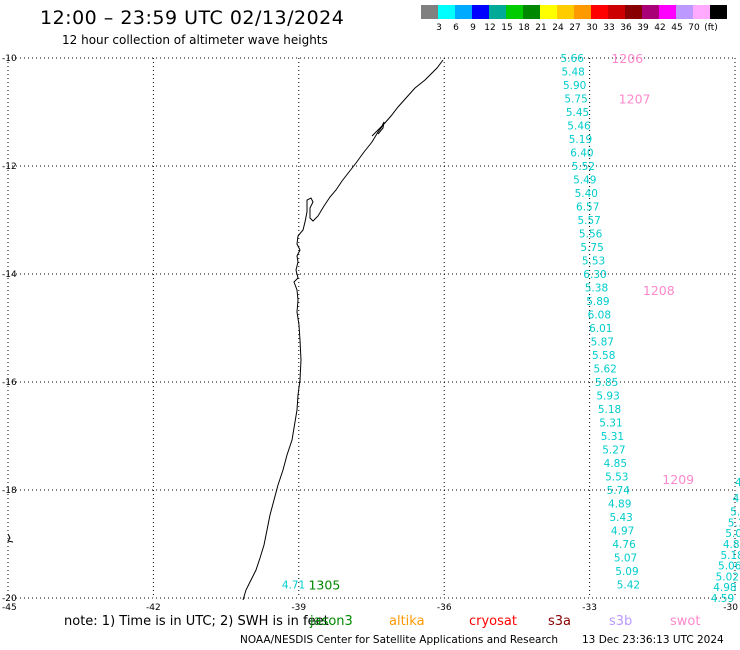  I want to click on swh-label: 5.45, so click(577, 113).